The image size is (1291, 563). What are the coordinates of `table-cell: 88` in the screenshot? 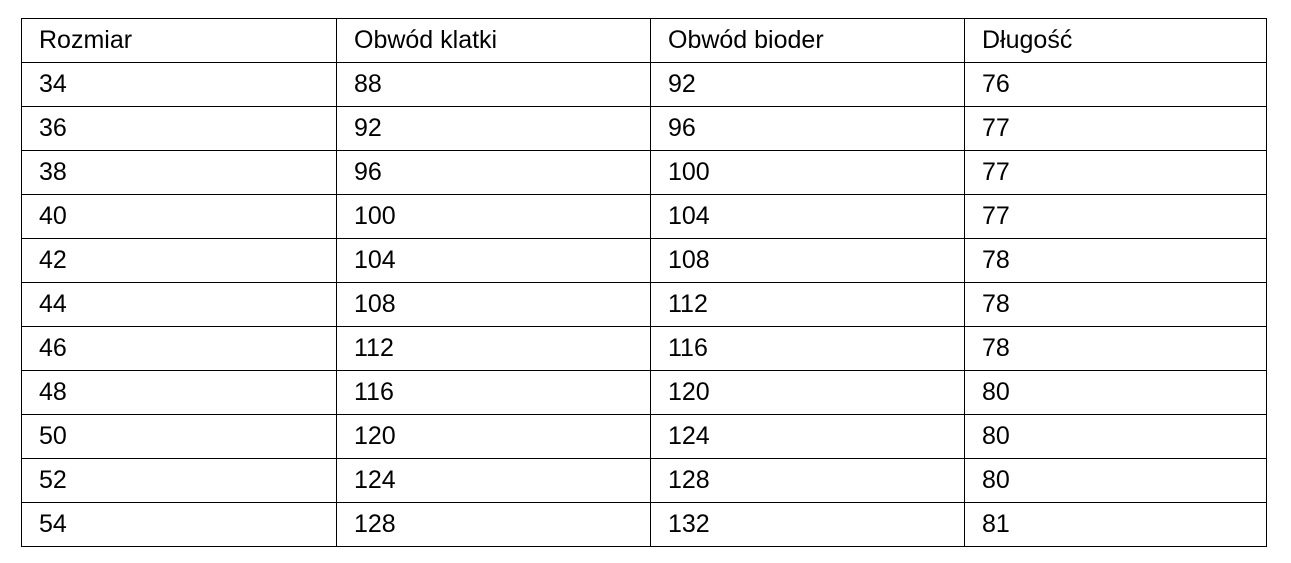 It's located at (493, 84).